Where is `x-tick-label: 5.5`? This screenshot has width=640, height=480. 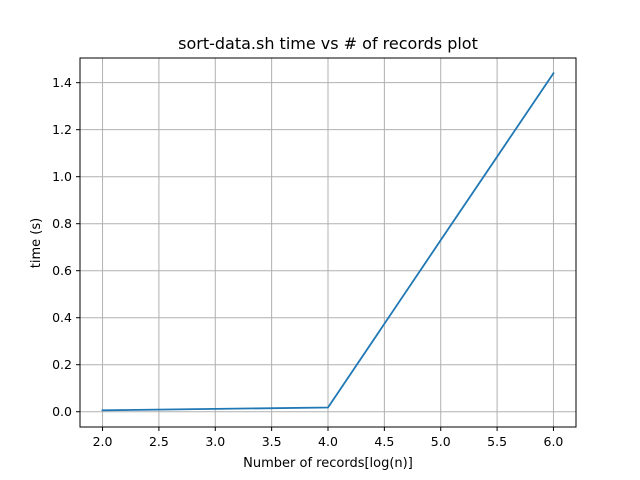
x-tick-label: 5.5 is located at coordinates (497, 441).